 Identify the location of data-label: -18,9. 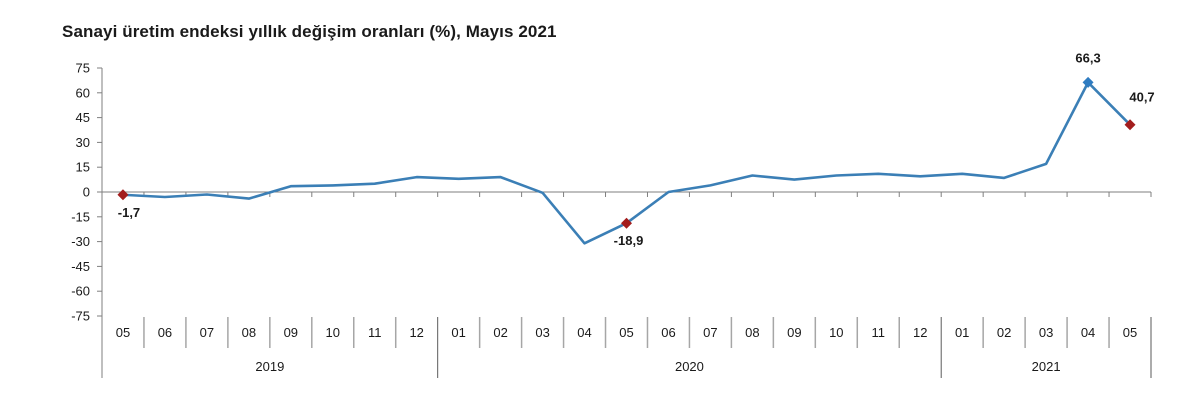
(629, 240).